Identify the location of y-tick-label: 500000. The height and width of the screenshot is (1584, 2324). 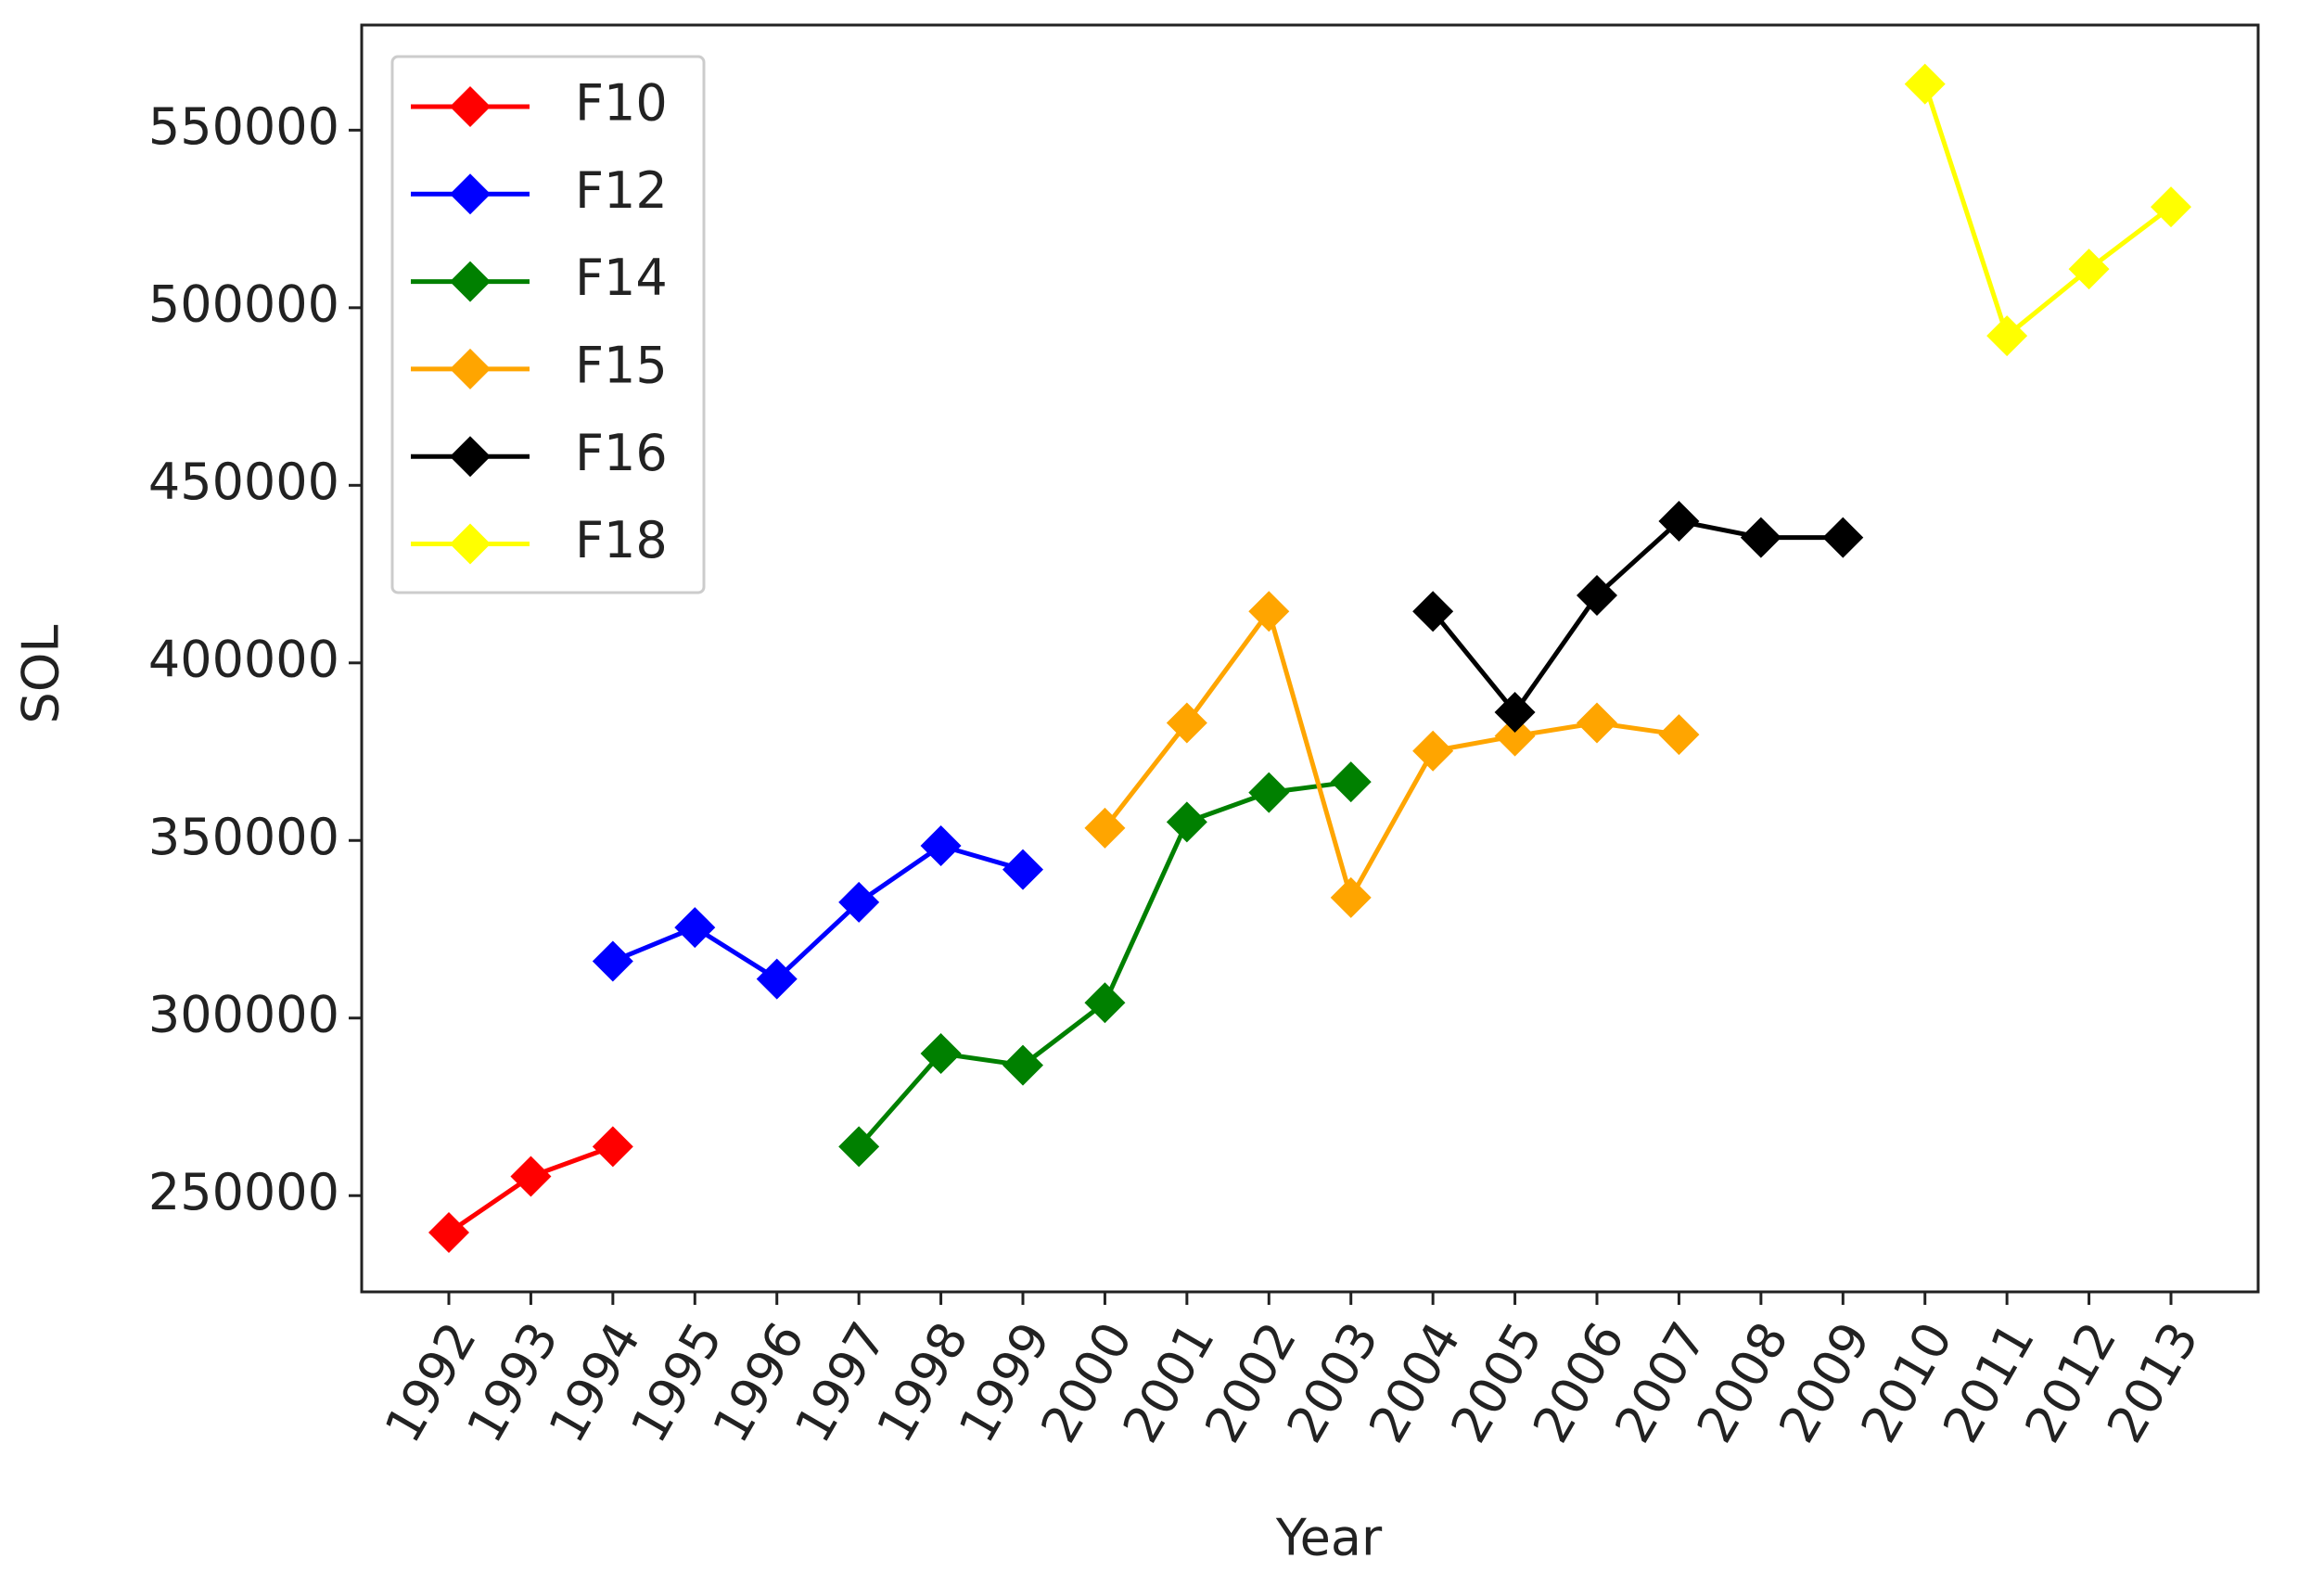
(244, 304).